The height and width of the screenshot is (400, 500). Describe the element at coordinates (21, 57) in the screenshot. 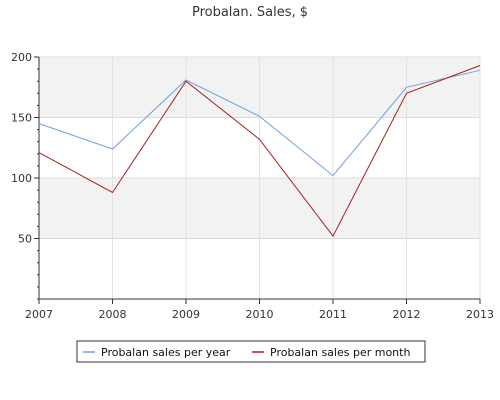

I see `y-tick-label: 200` at that location.